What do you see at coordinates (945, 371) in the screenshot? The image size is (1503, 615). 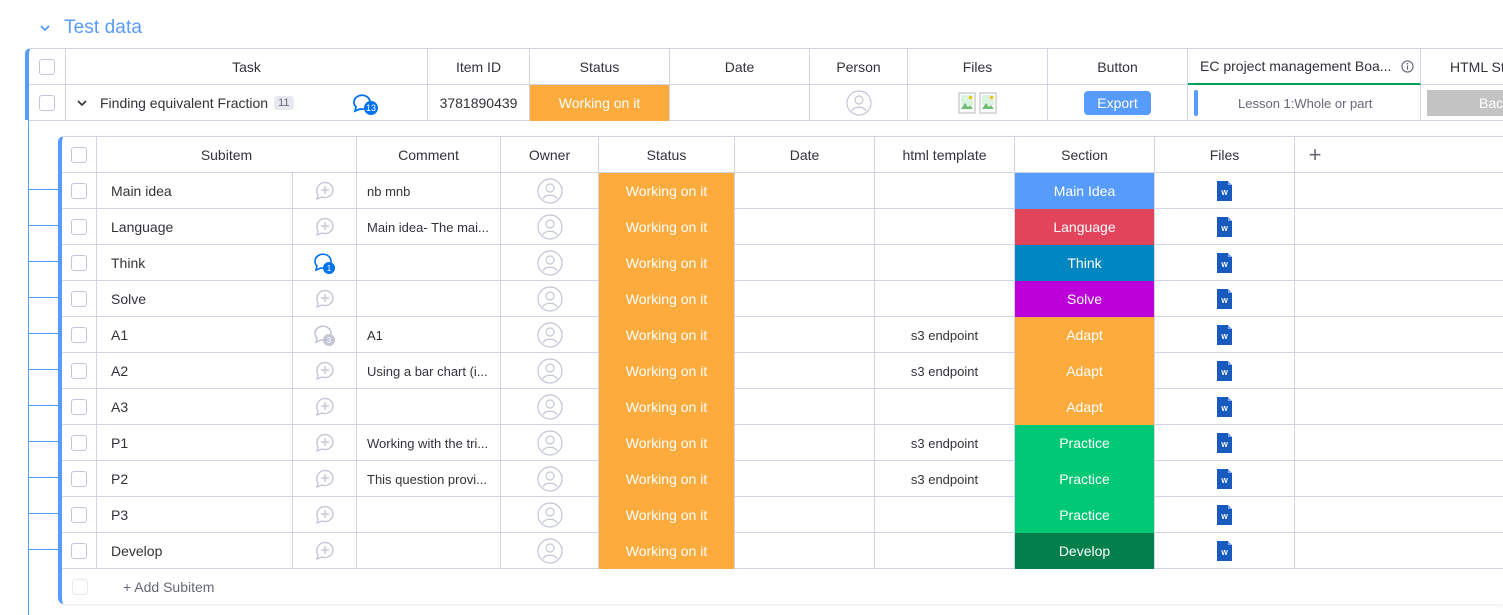 I see `subitem-html-template: s3 endpoint` at bounding box center [945, 371].